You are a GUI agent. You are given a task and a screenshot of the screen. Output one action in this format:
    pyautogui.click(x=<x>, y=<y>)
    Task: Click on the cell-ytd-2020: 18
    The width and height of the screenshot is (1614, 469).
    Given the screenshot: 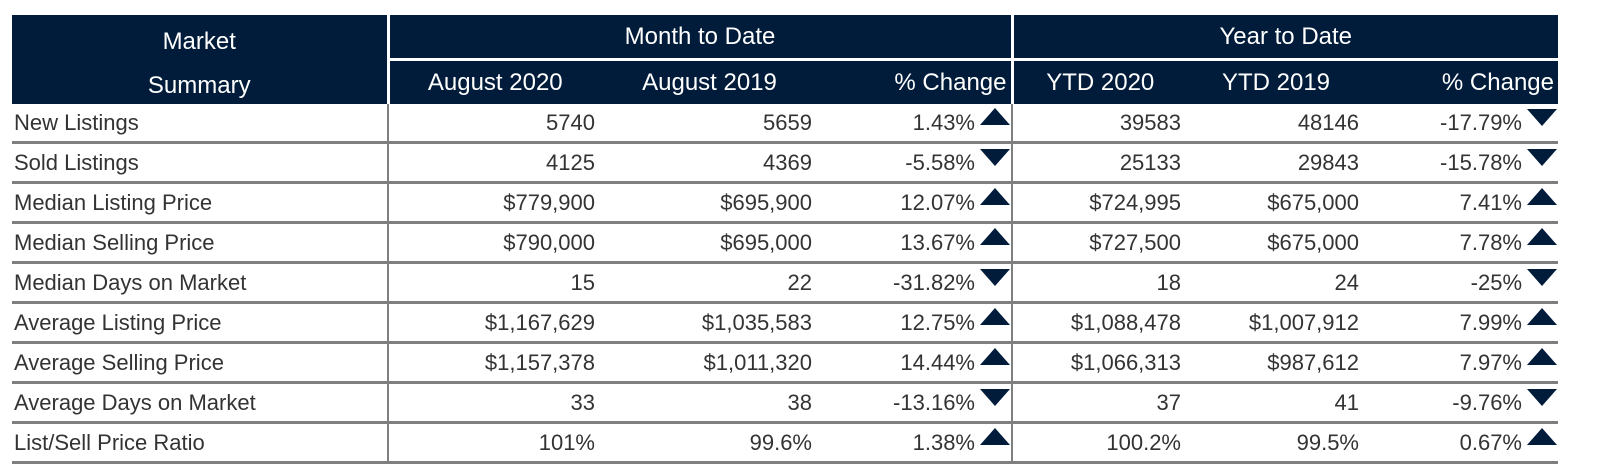 What is the action you would take?
    pyautogui.click(x=1099, y=283)
    